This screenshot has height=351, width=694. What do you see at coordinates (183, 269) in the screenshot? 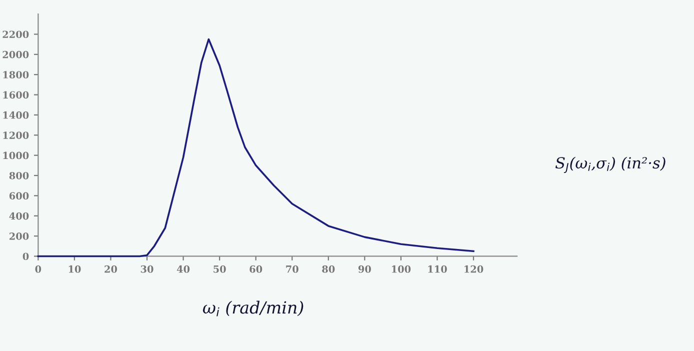
I see `x-tick-label: 40` at bounding box center [183, 269].